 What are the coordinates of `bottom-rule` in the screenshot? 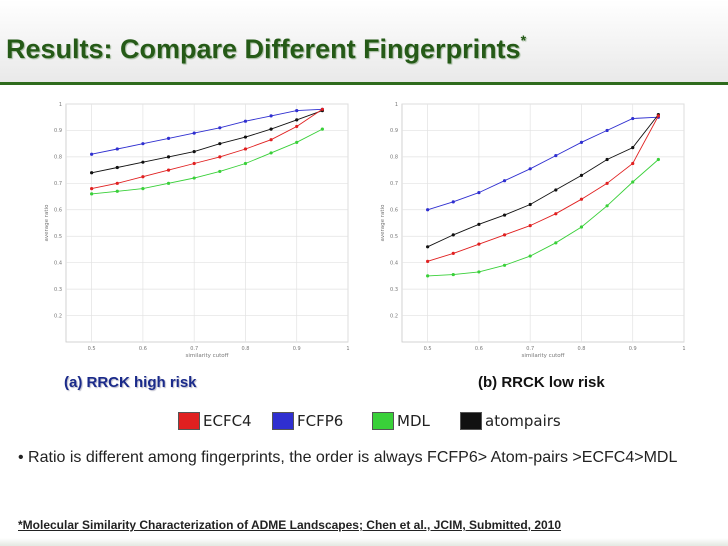 It's located at (364, 542).